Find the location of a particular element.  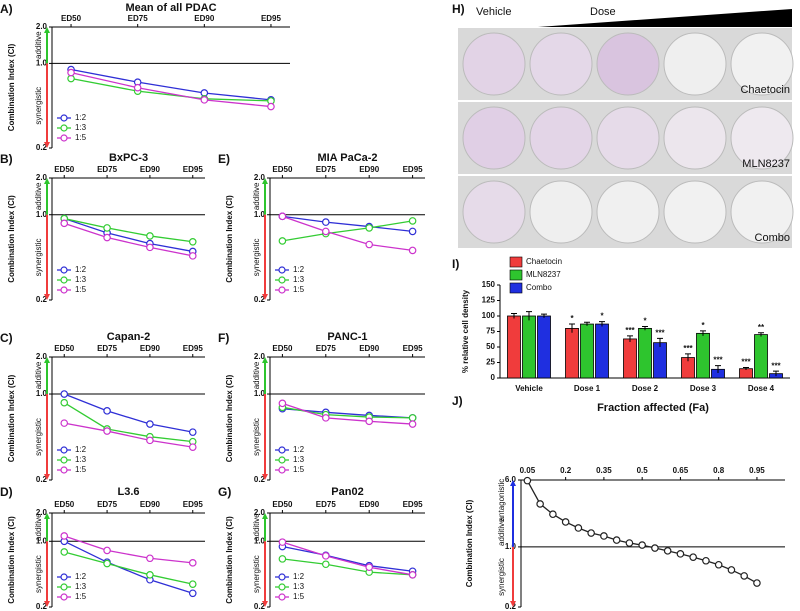

legend-label: MLN8237 is located at coordinates (543, 274).